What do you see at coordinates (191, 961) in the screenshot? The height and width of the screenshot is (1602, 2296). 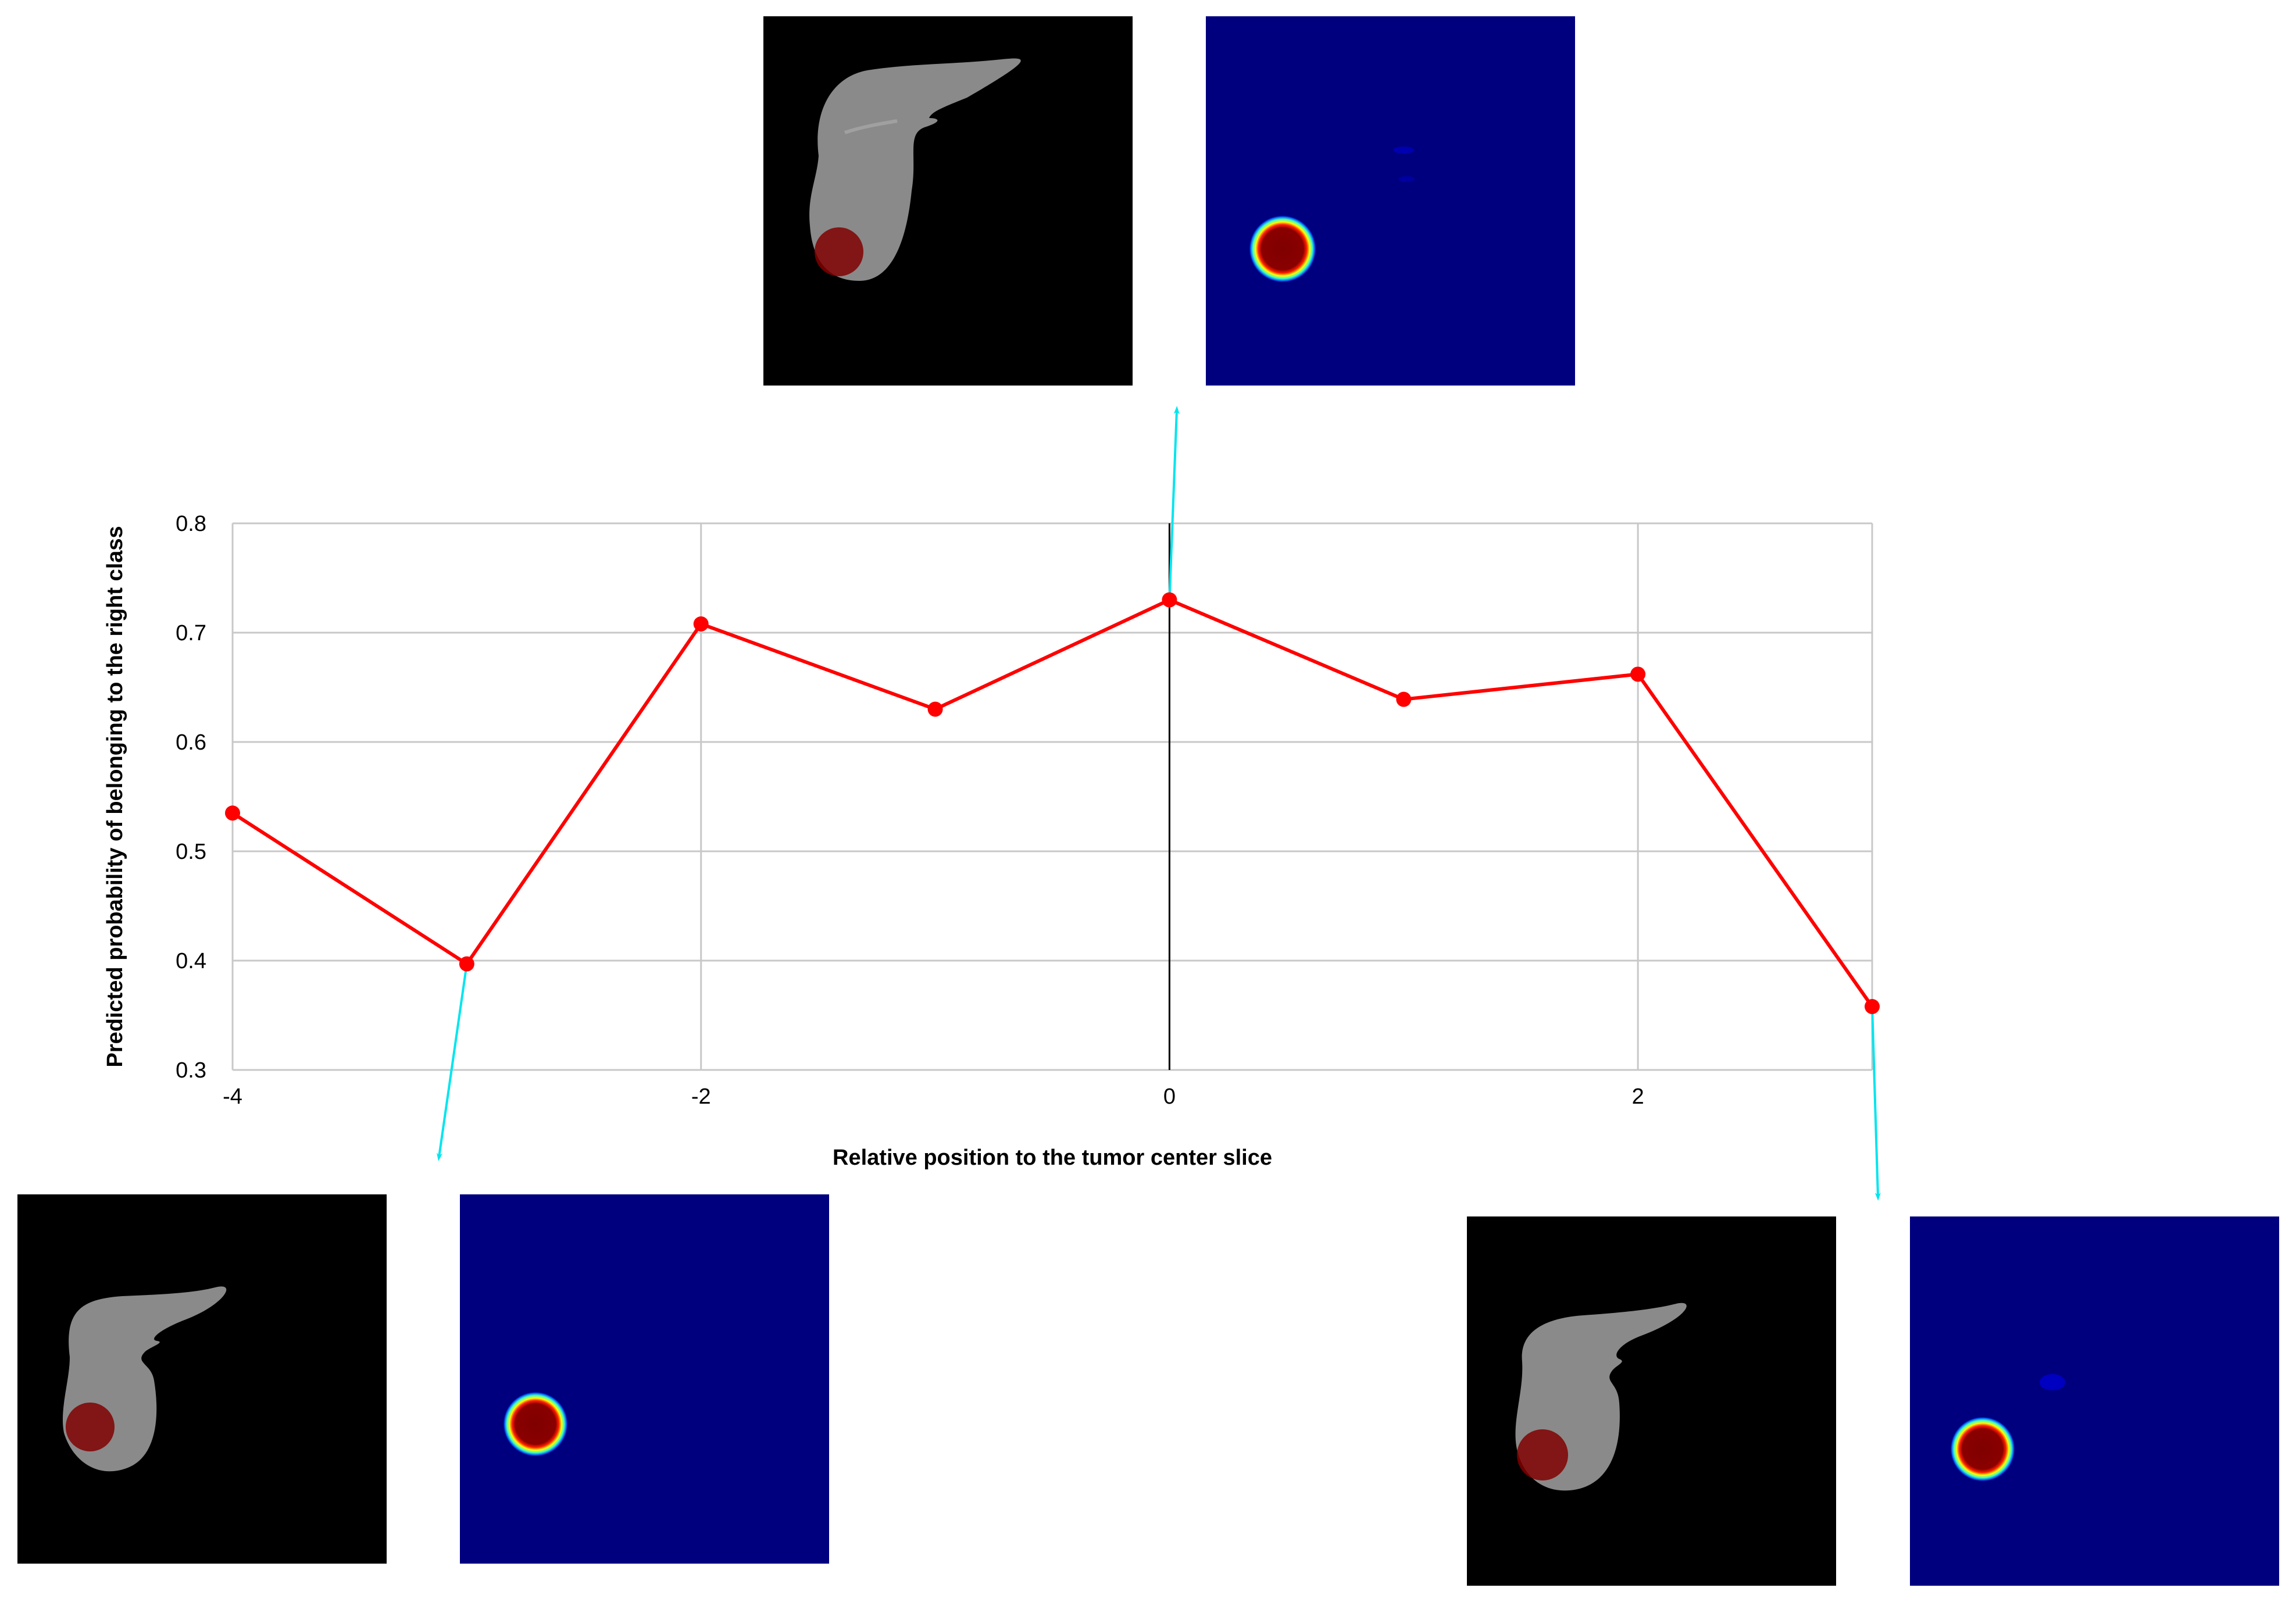 I see `y-tick-label: 0.4` at bounding box center [191, 961].